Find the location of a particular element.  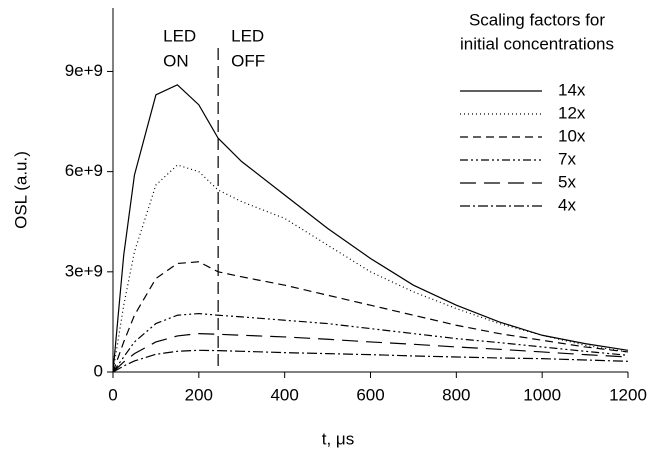

x-tick-label: 0 is located at coordinates (112, 394).